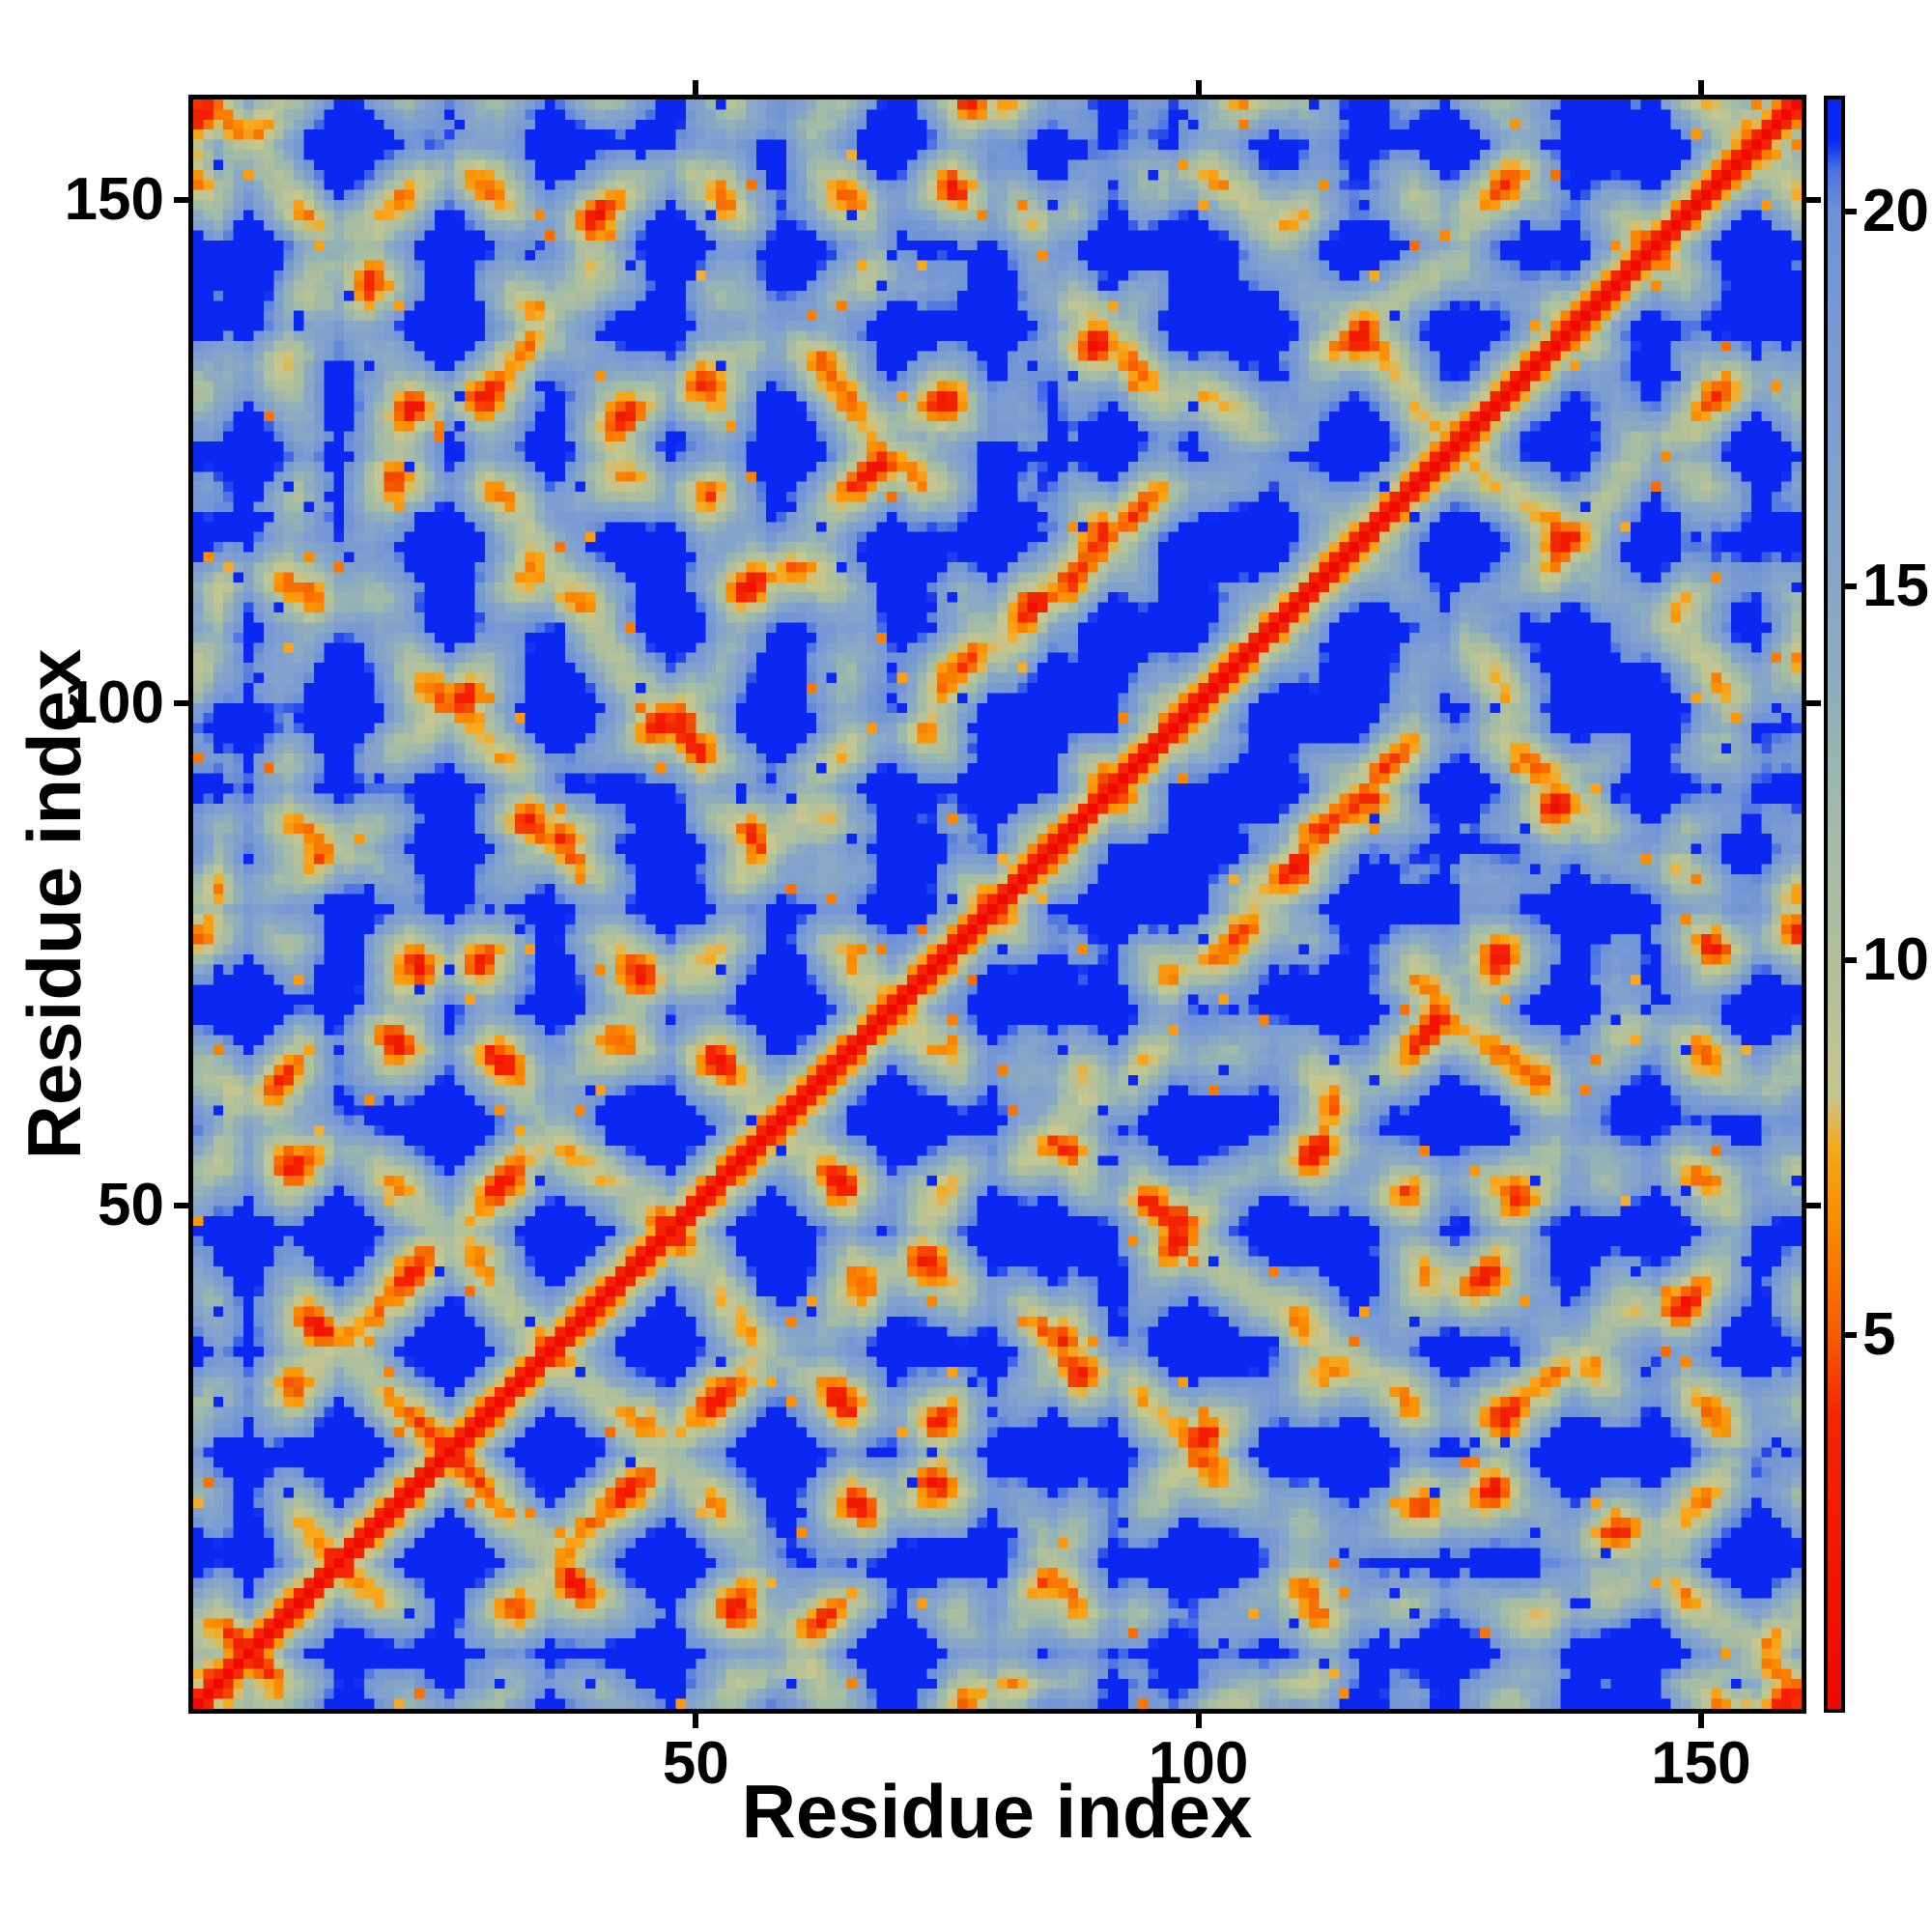  What do you see at coordinates (1895, 211) in the screenshot?
I see `colorbar-tick-label-20: 20` at bounding box center [1895, 211].